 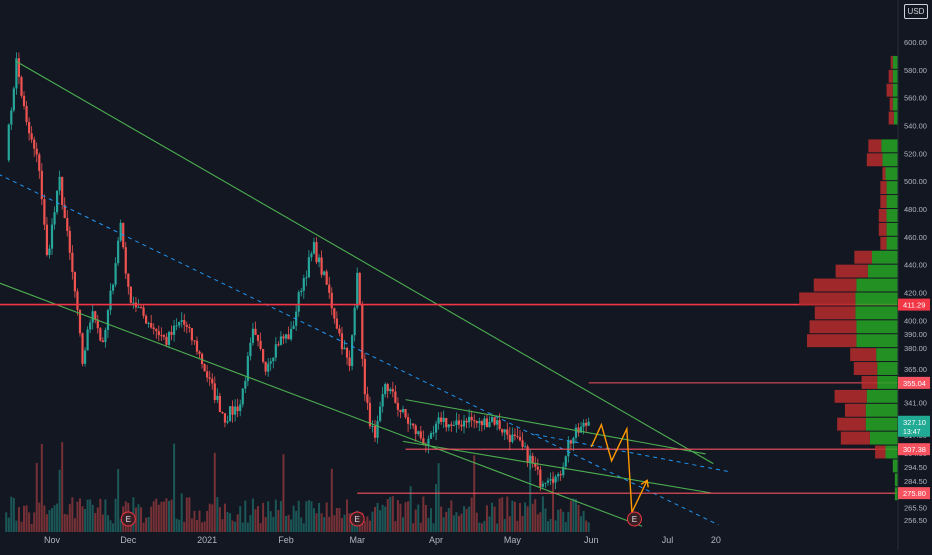 I want to click on price-tick-label: 341.00, so click(x=915, y=402).